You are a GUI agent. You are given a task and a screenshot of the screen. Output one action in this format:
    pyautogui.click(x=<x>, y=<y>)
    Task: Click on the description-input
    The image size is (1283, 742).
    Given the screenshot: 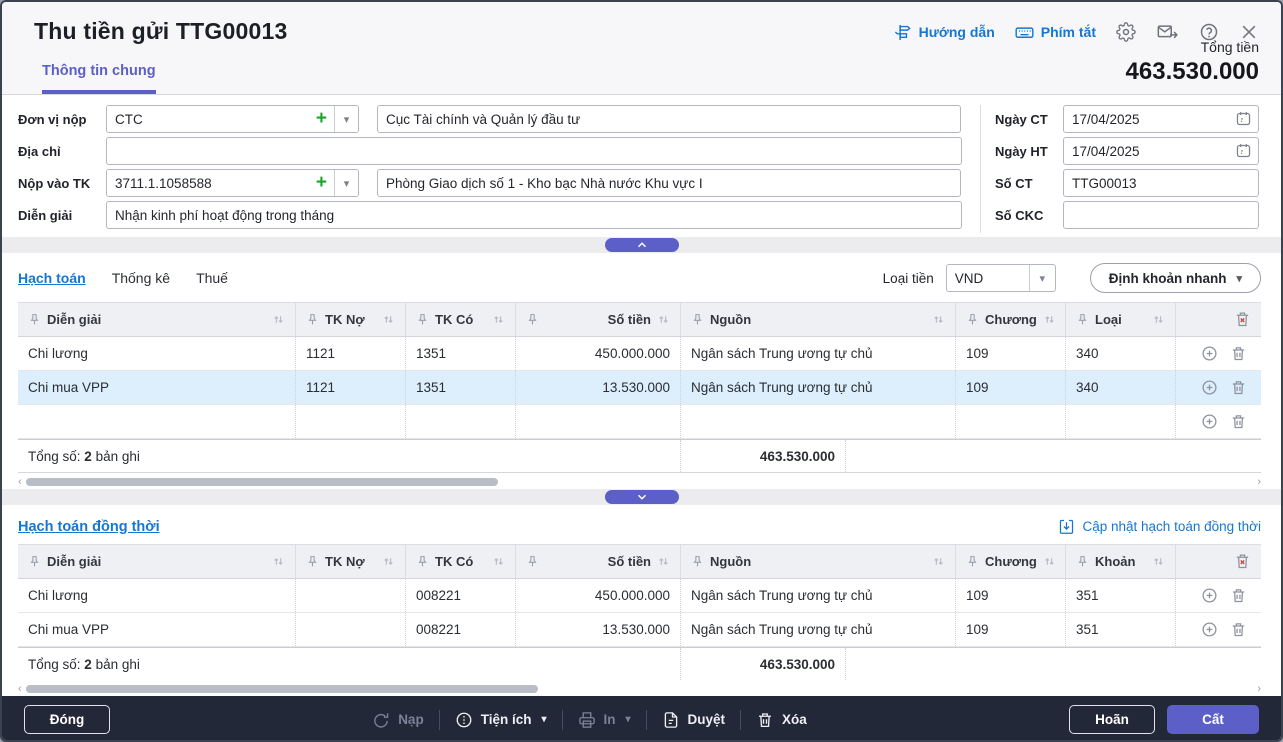 What is the action you would take?
    pyautogui.click(x=534, y=215)
    